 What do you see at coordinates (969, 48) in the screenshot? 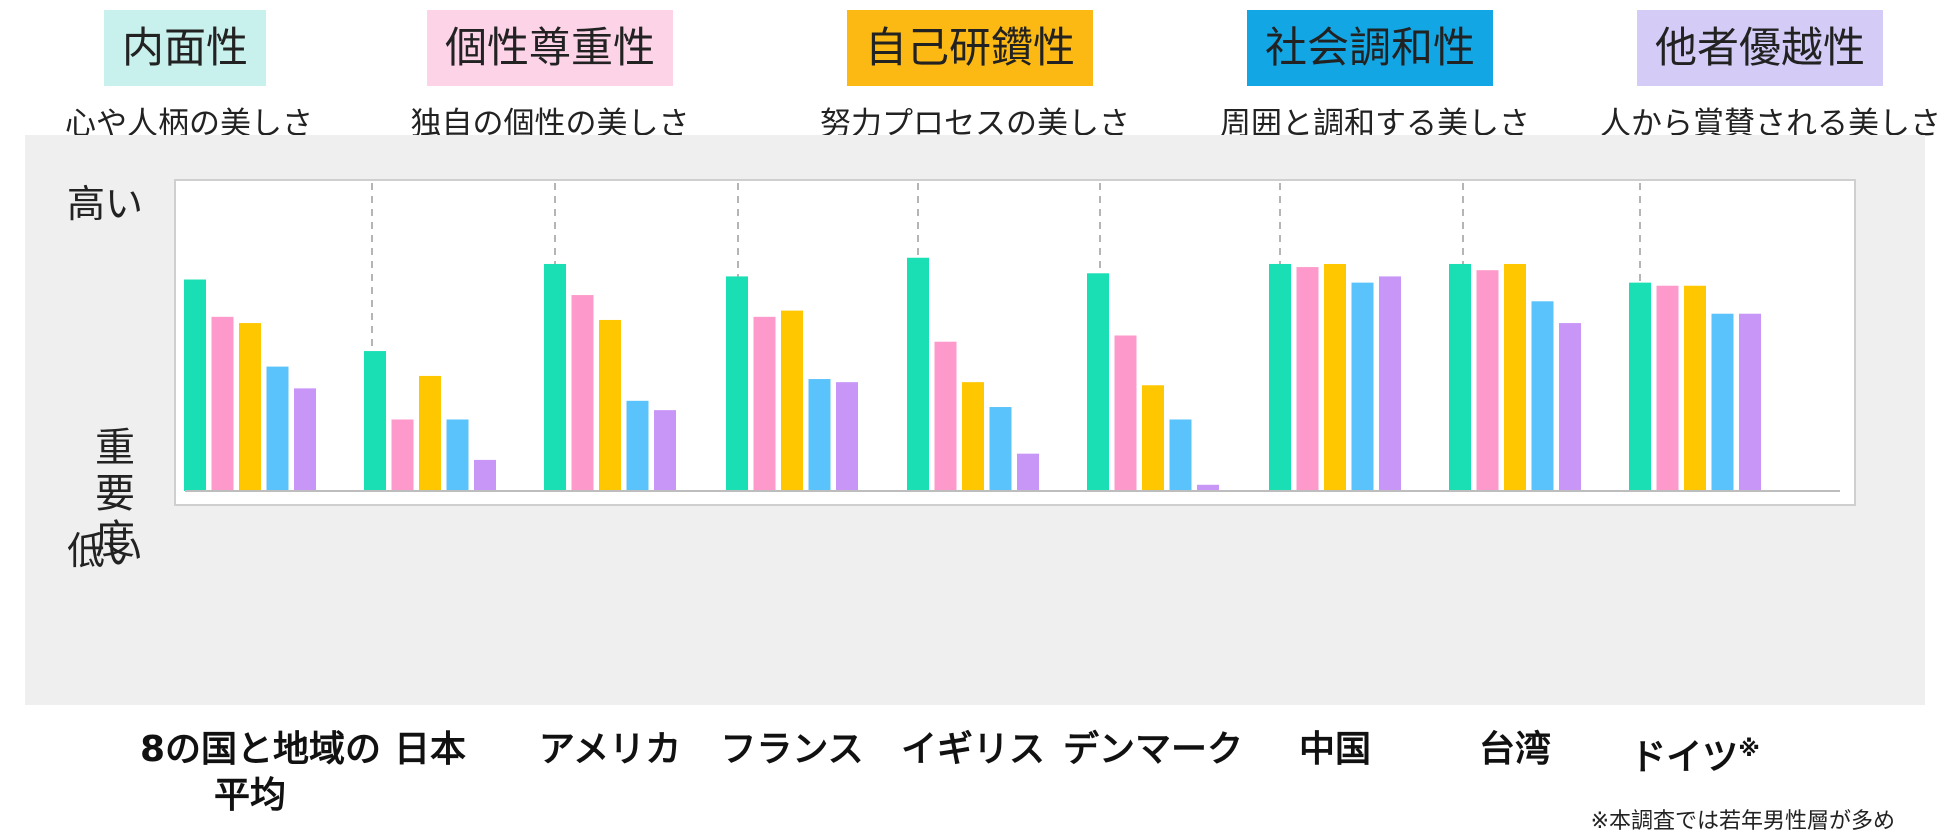
I see `legend-swatch: 自己研鑽性` at bounding box center [969, 48].